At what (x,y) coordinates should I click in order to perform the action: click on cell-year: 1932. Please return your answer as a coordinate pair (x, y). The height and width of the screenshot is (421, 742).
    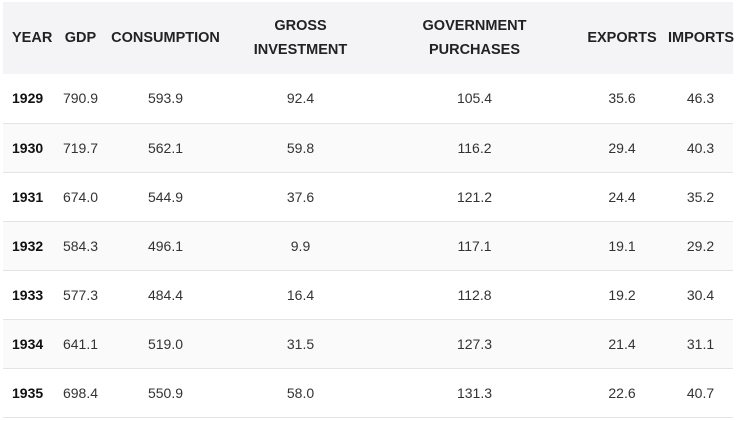
    Looking at the image, I should click on (28, 245).